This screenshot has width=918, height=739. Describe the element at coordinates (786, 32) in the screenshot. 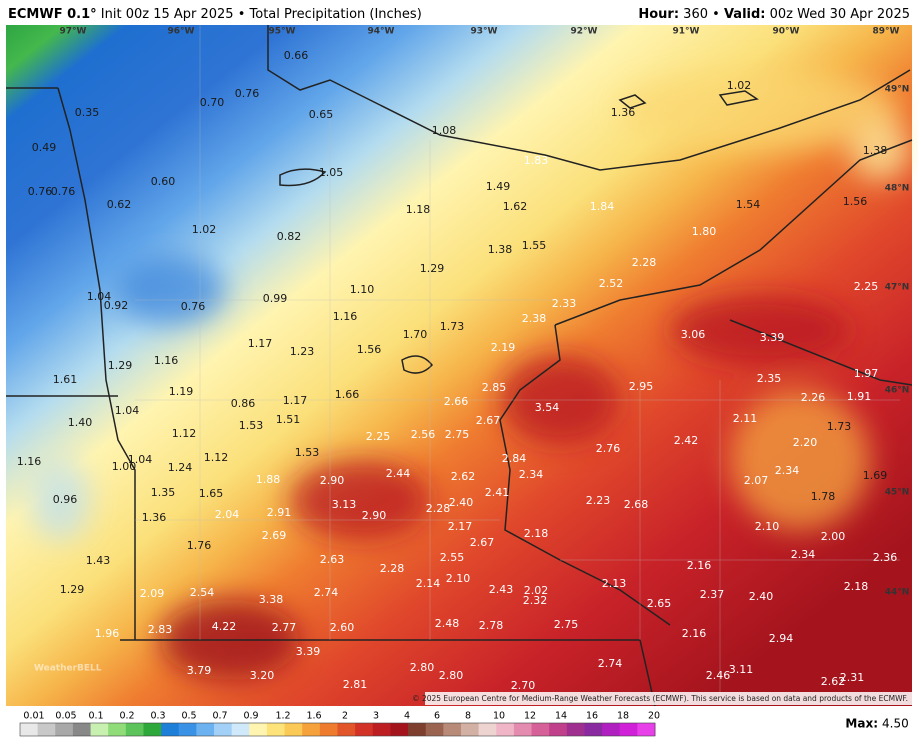

I see `longitude-label: 90°W` at that location.